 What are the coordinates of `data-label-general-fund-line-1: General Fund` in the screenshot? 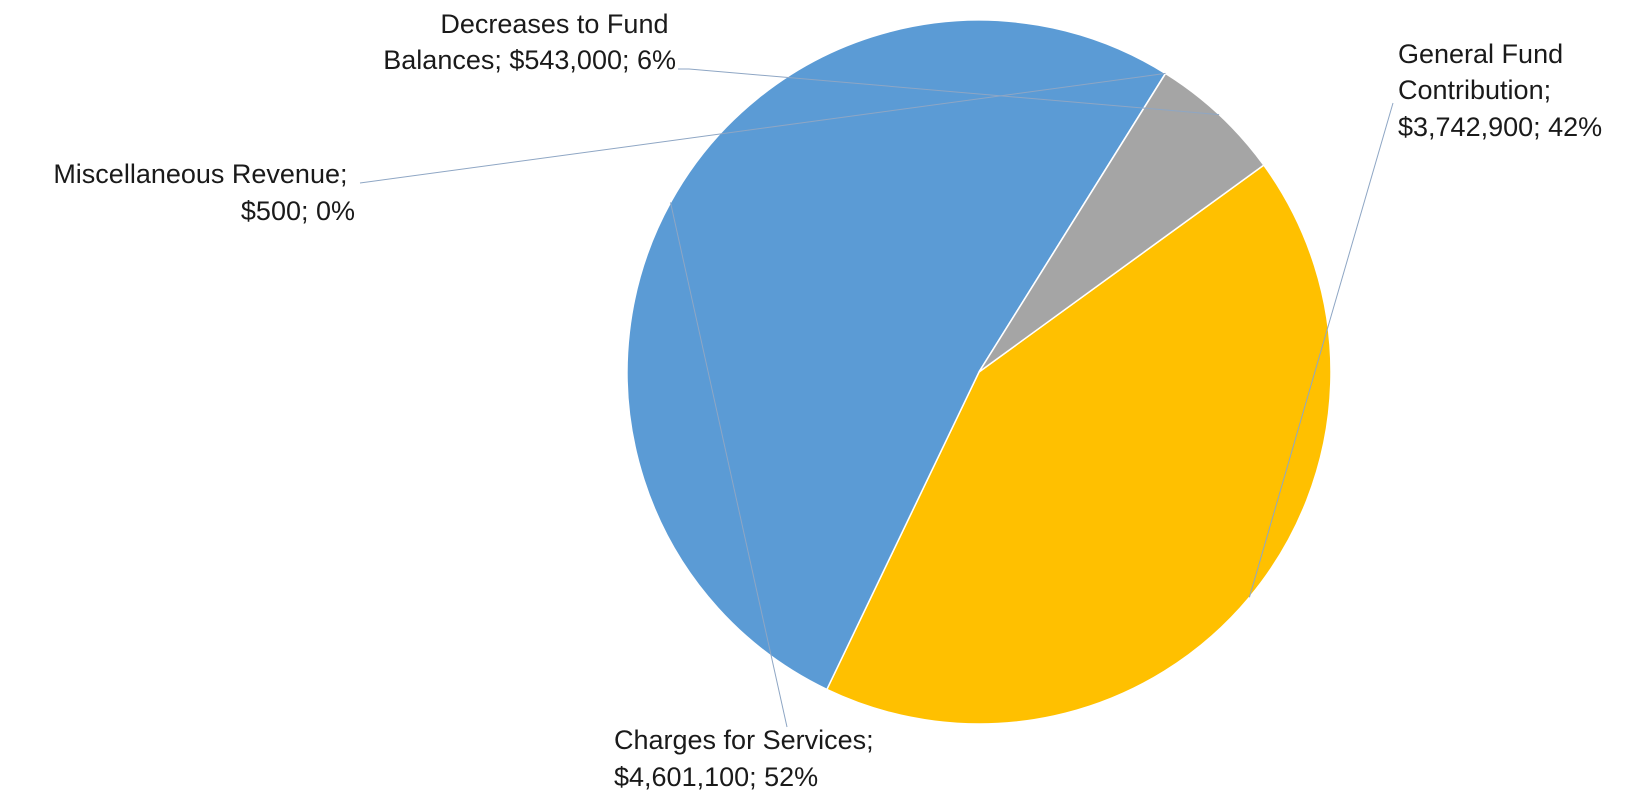 It's located at (1480, 54).